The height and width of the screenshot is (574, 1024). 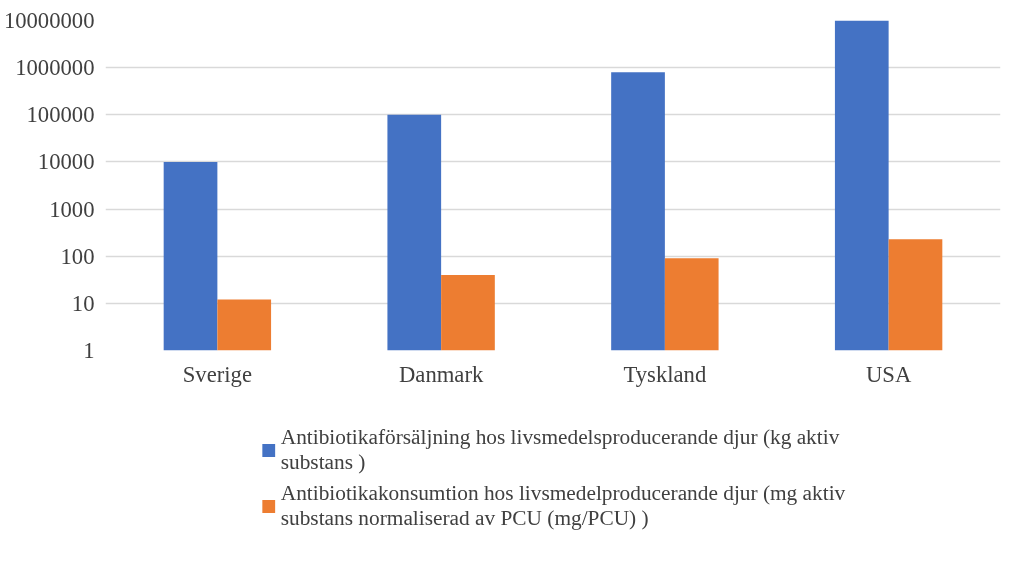 I want to click on y-tick-label: 10, so click(x=83, y=303).